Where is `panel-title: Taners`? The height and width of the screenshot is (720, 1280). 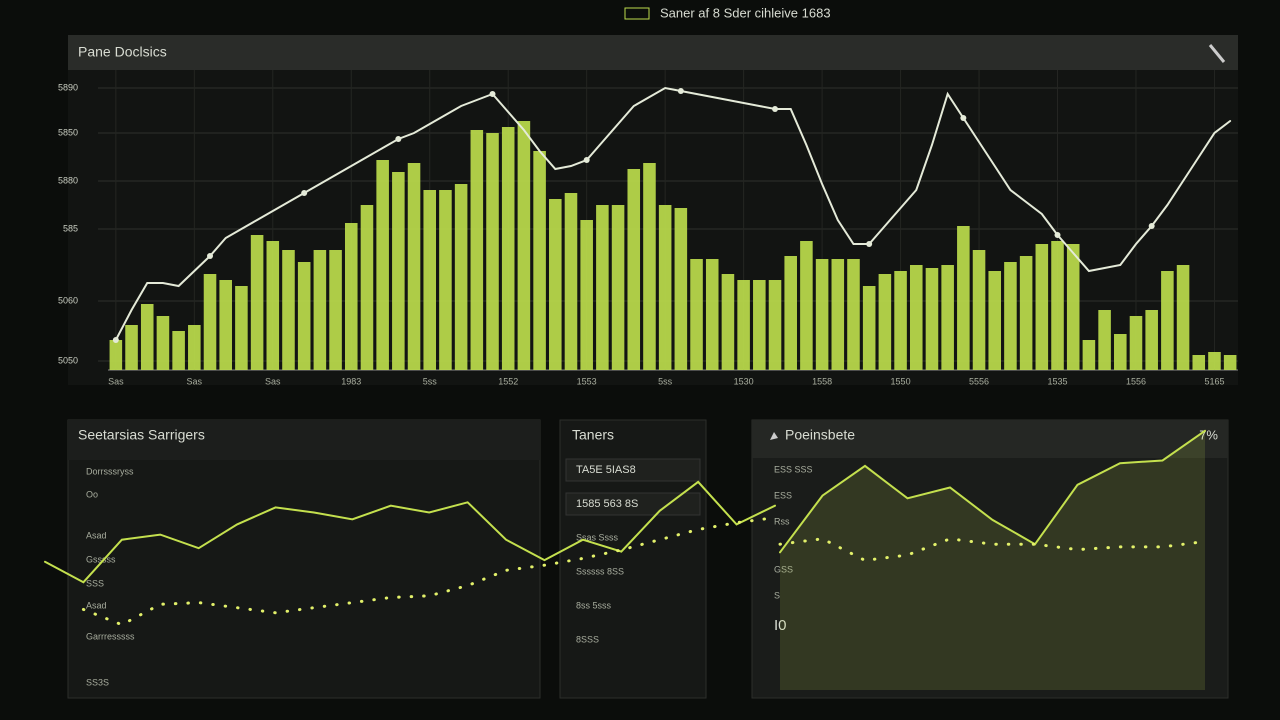
panel-title: Taners is located at coordinates (593, 435).